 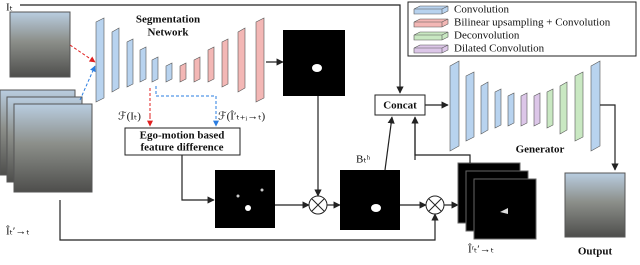 I want to click on ego-motion-label: feature difference, so click(x=182, y=148).